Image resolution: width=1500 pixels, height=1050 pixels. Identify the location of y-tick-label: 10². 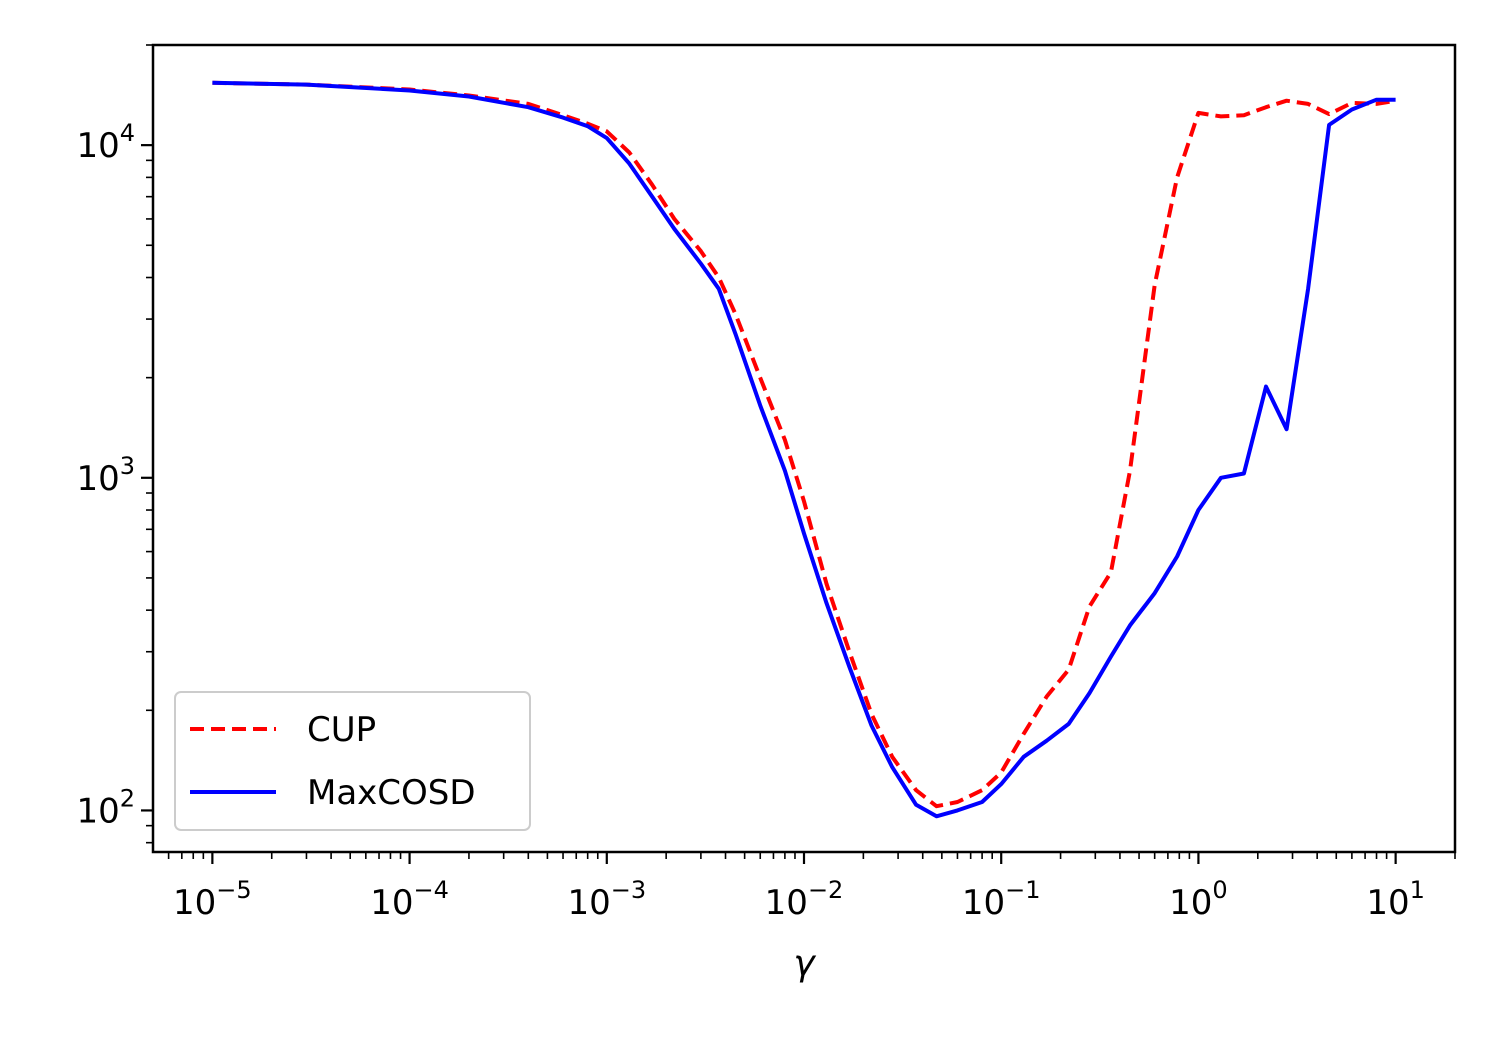
(105, 807).